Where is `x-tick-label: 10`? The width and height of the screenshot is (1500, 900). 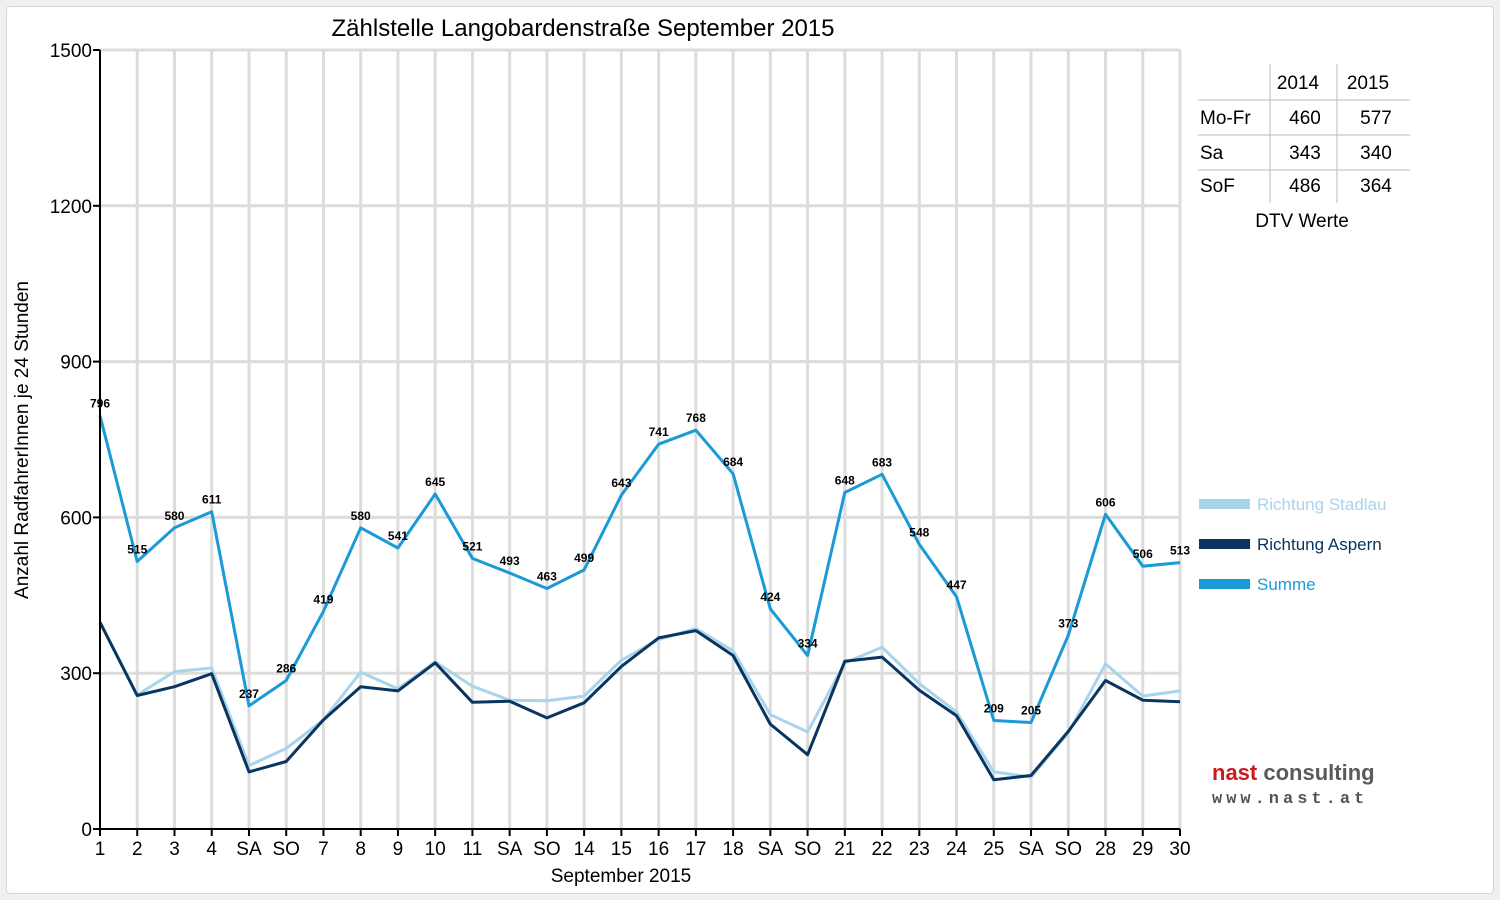 x-tick-label: 10 is located at coordinates (435, 849).